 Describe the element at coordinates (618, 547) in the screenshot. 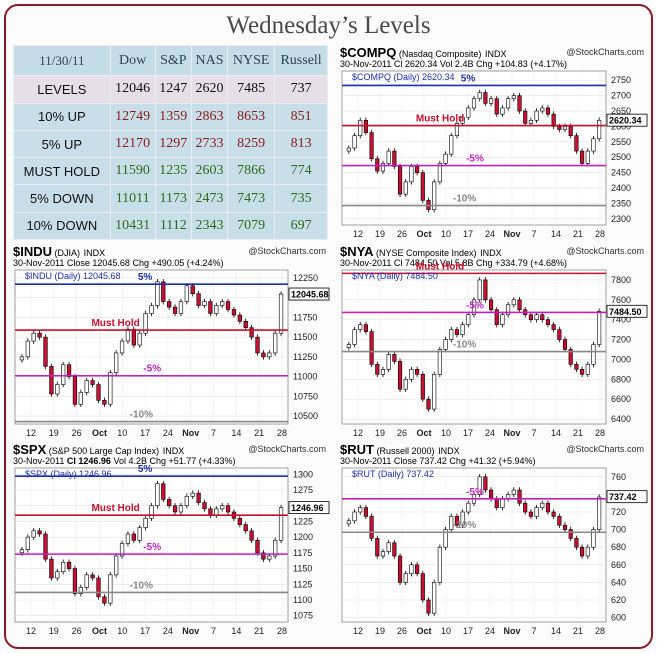

I see `y-tick-label: 680` at that location.